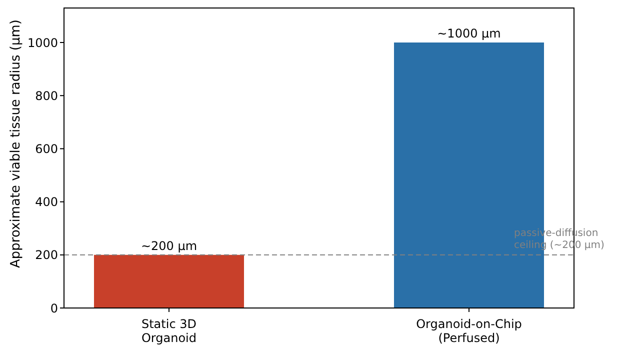  I want to click on y-tick-label: 800, so click(46, 95).